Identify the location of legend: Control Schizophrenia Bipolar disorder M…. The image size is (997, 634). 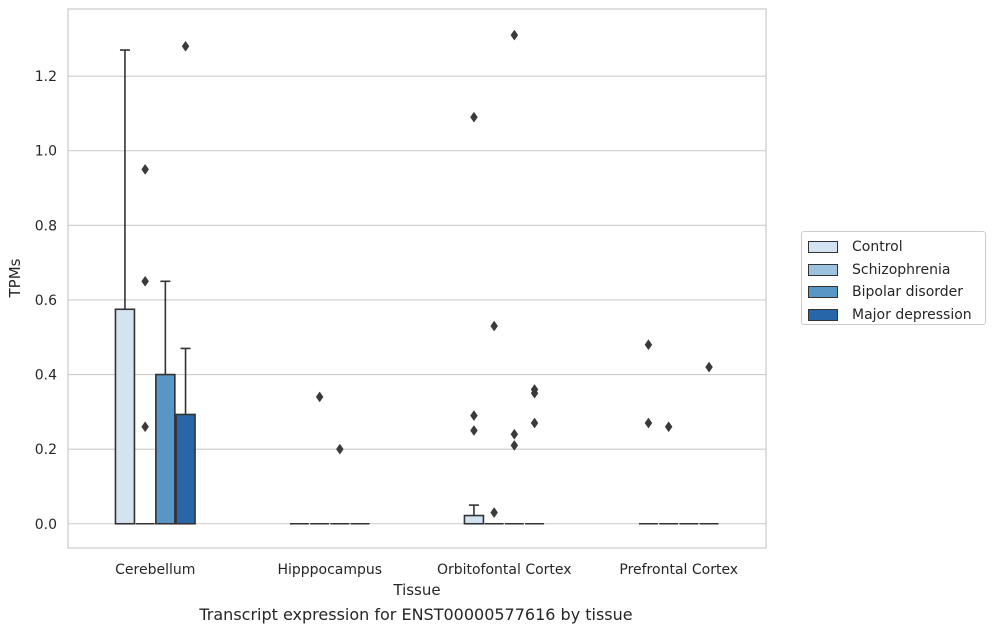
(893, 278).